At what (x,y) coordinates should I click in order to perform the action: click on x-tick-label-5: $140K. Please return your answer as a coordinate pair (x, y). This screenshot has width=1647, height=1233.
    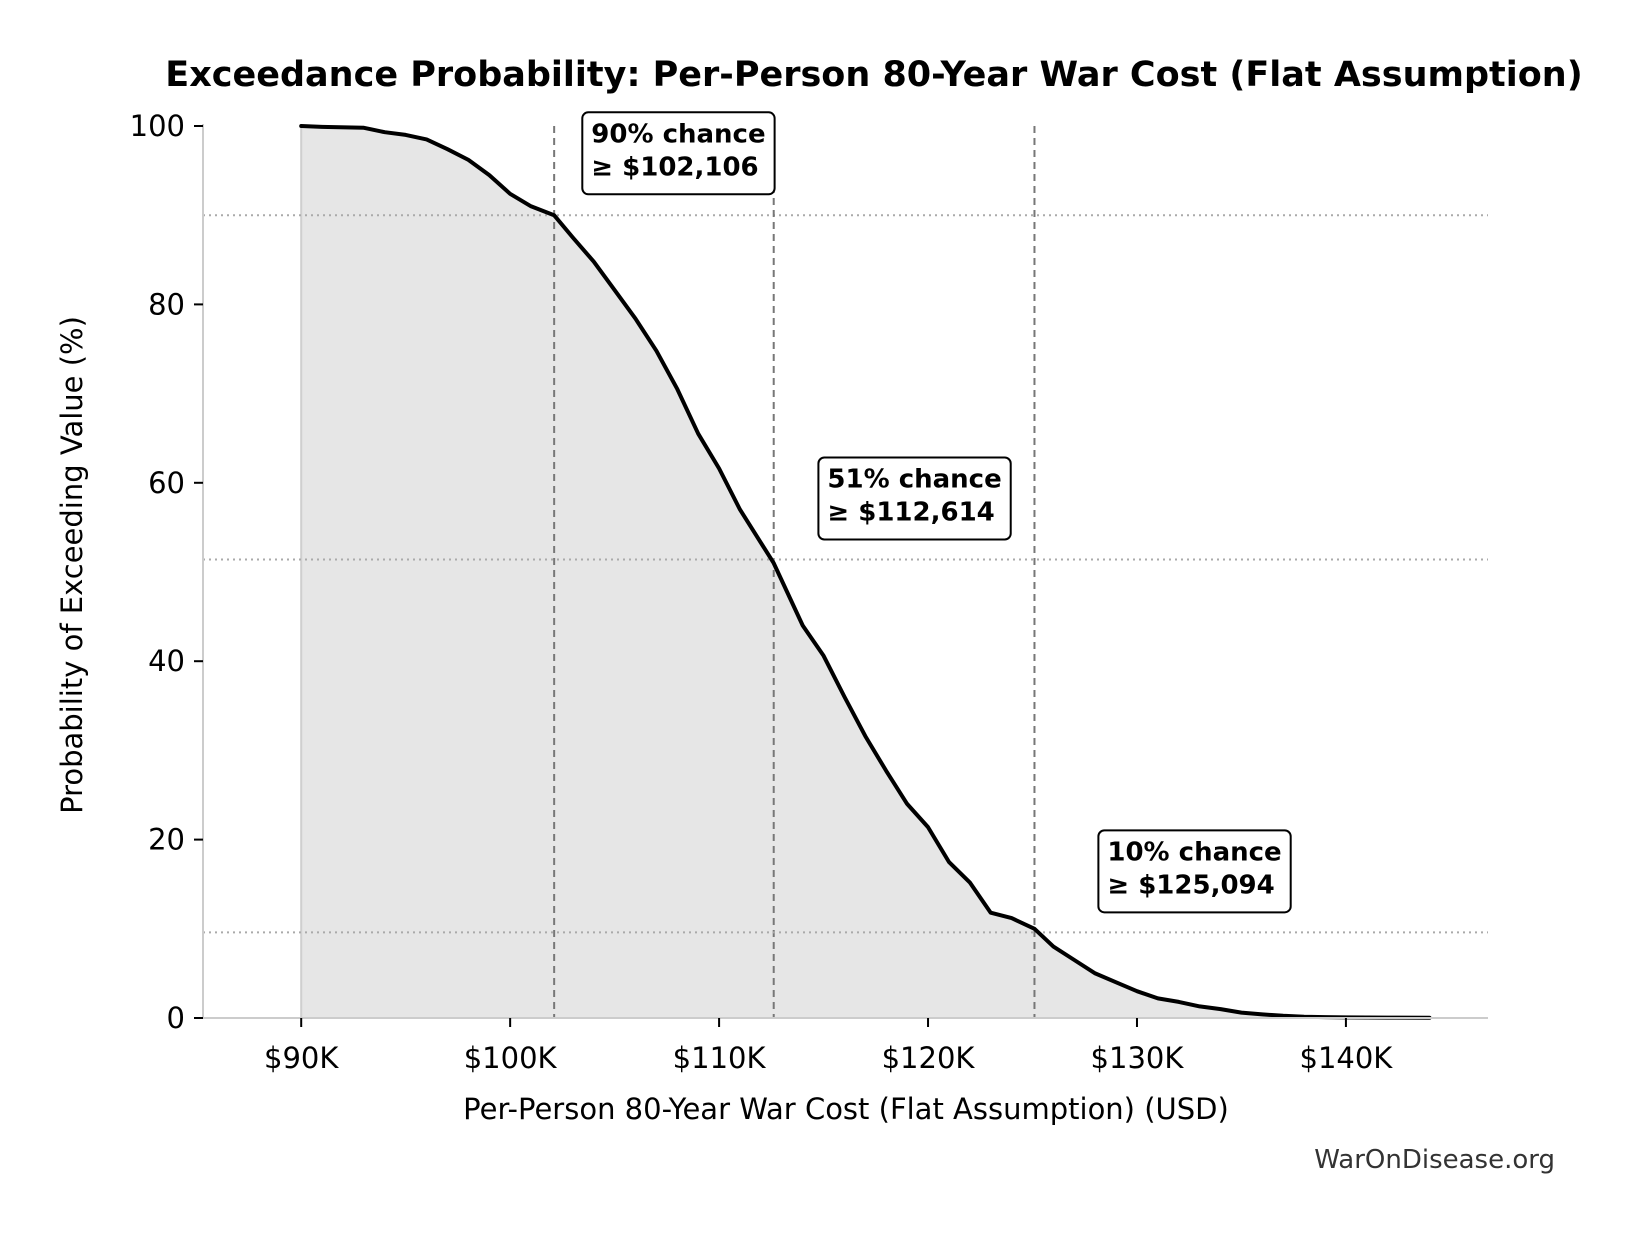
    Looking at the image, I should click on (1347, 1058).